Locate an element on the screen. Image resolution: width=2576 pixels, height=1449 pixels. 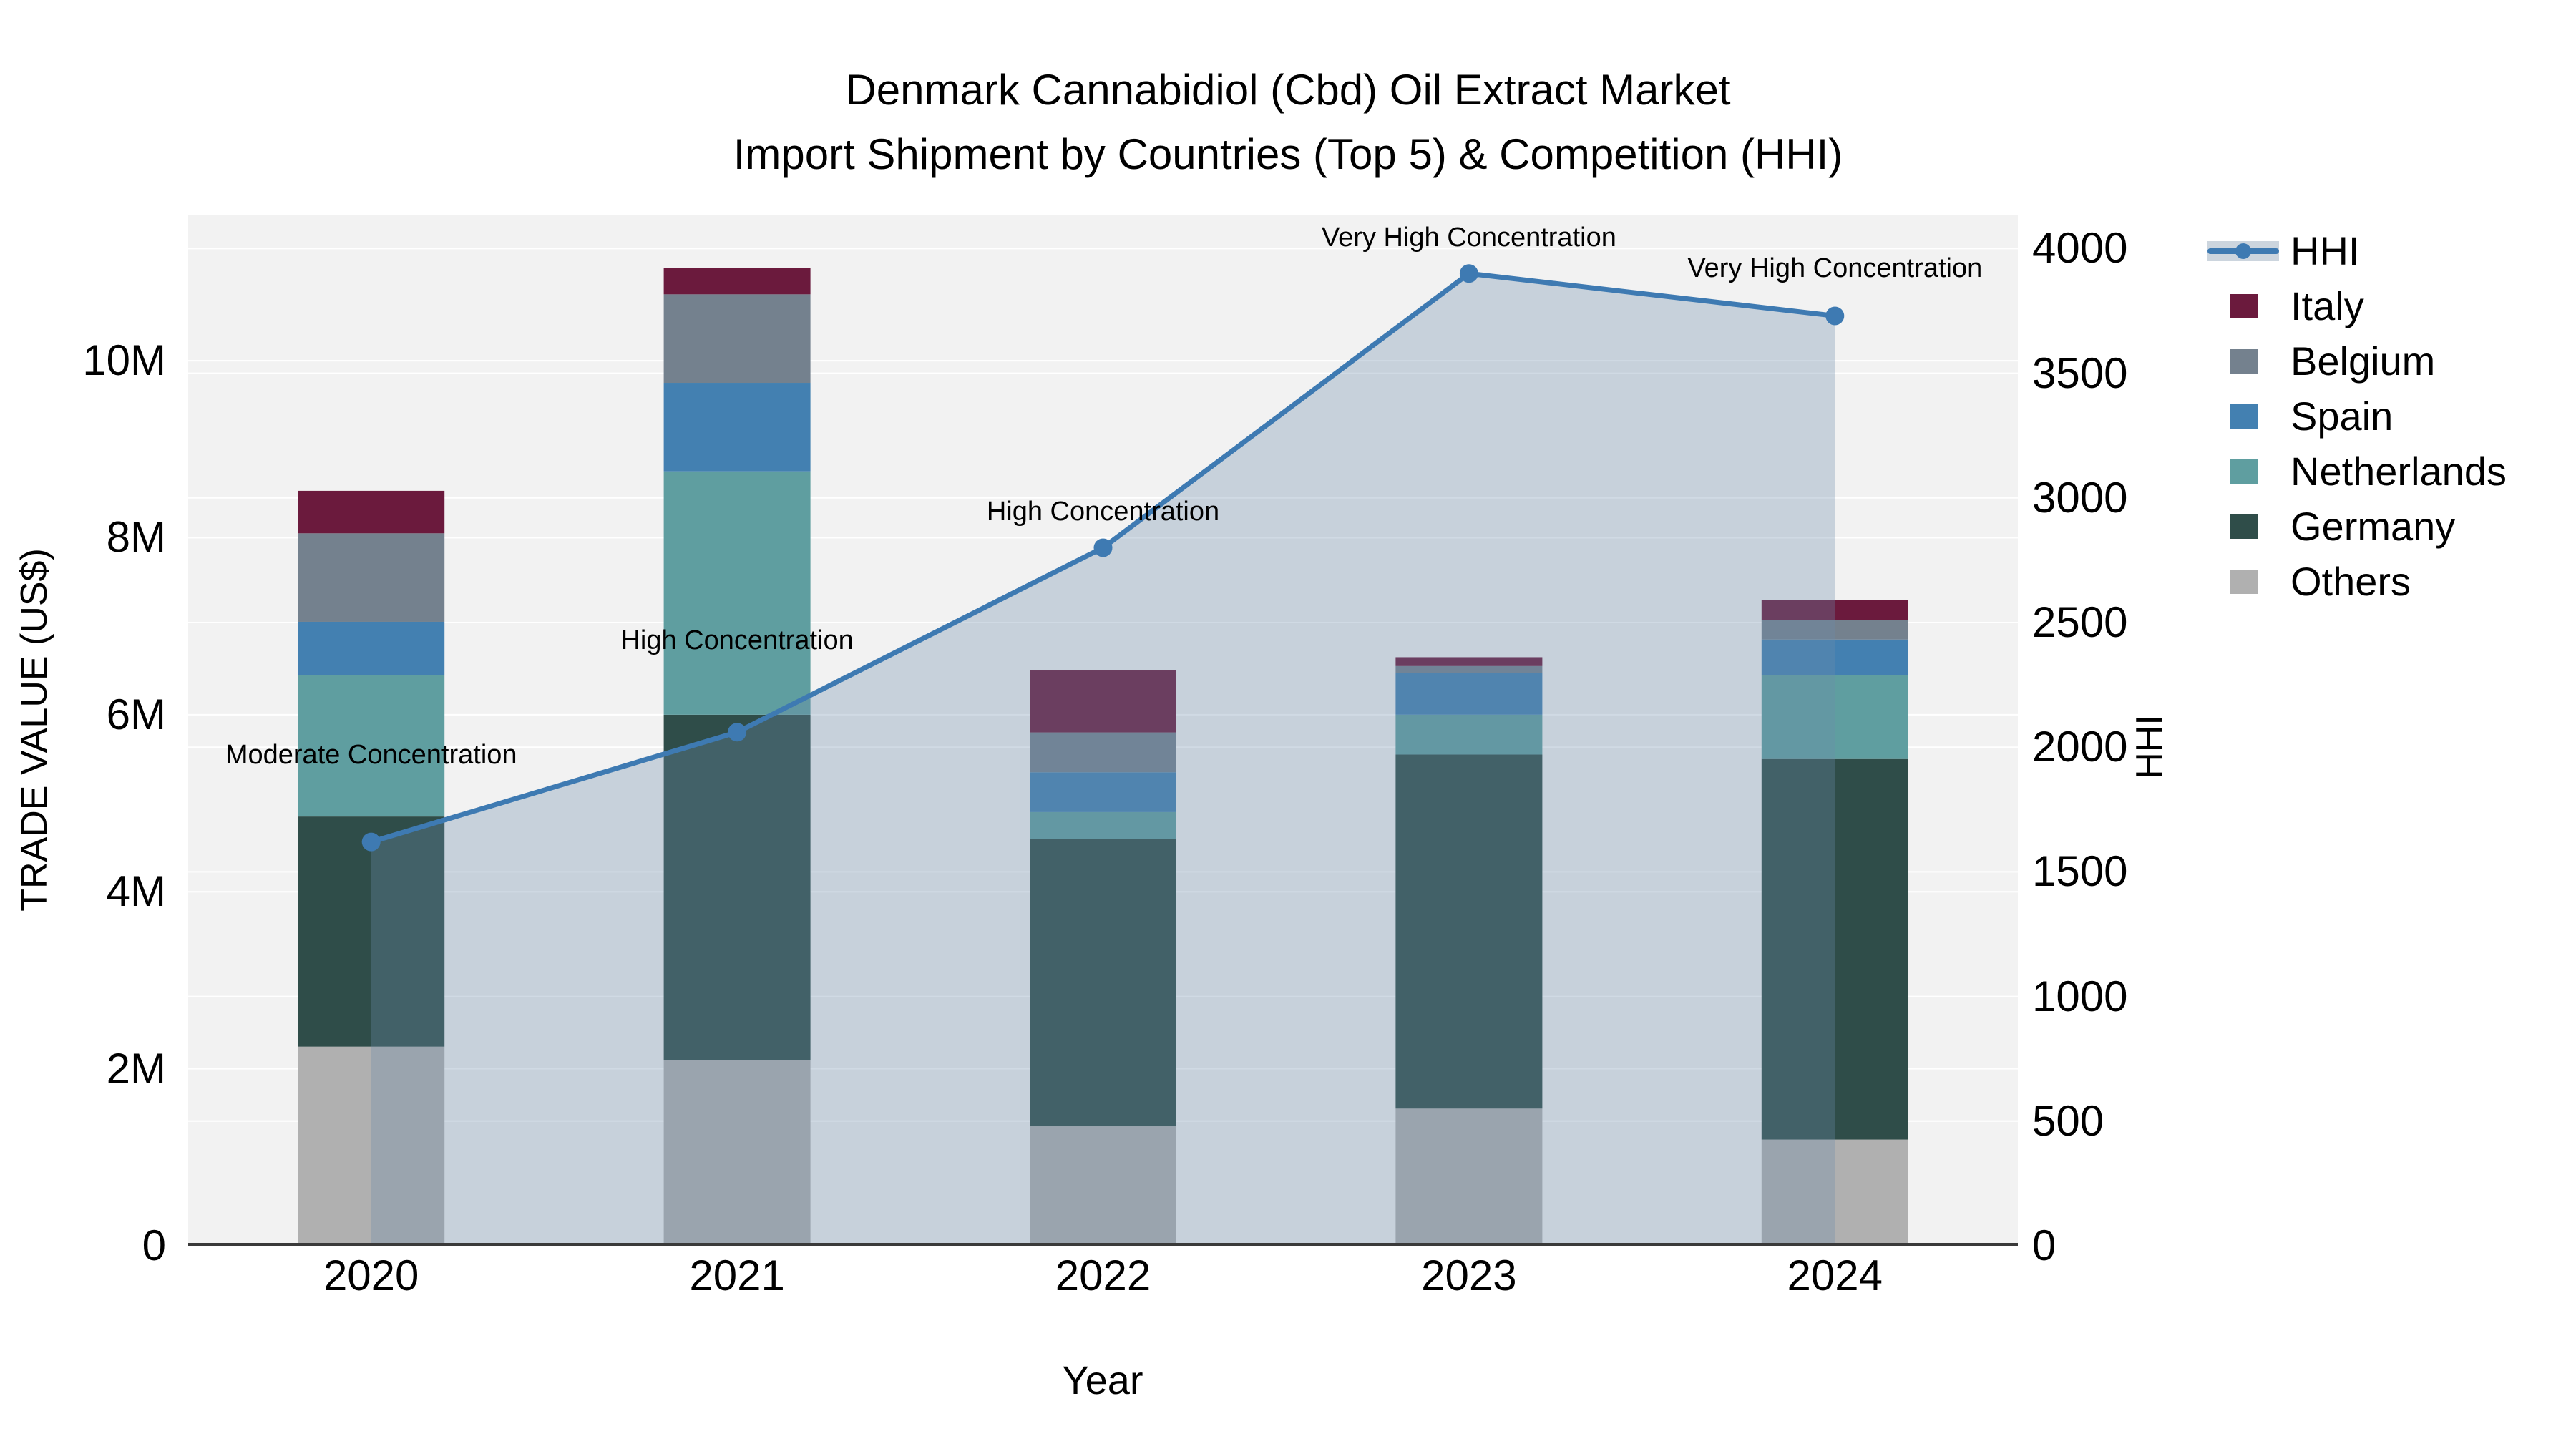
x-tick-2020: 2020 is located at coordinates (371, 1275).